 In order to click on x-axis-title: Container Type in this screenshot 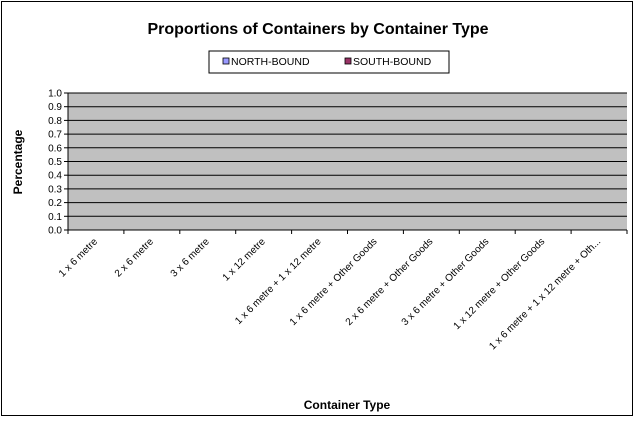, I will do `click(347, 405)`.